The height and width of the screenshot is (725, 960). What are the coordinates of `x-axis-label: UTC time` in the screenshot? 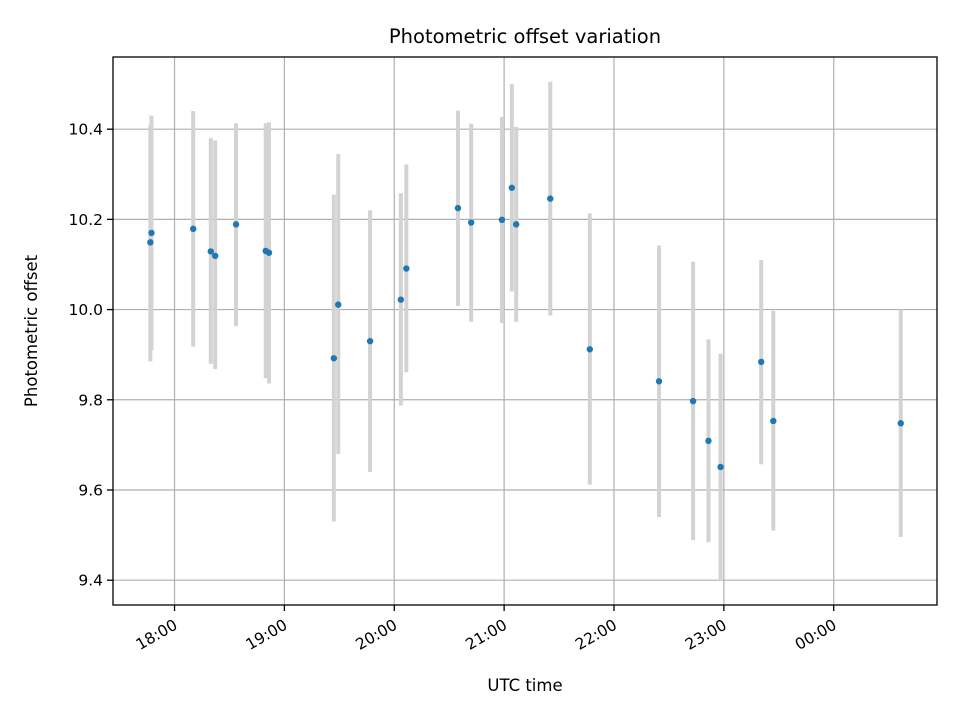 It's located at (524, 685).